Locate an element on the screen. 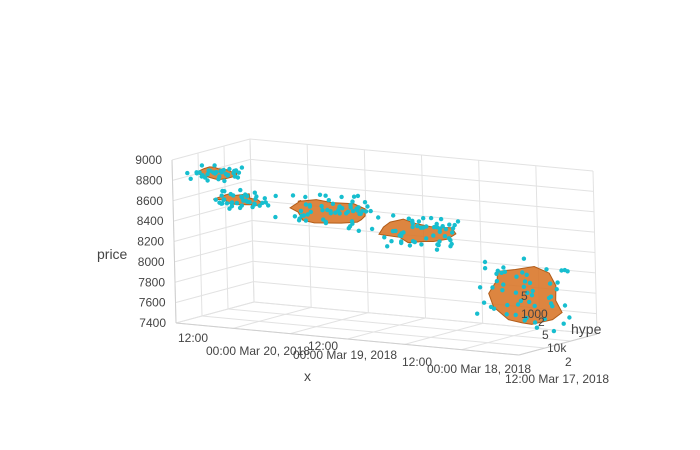 The image size is (700, 450). x-tick-label: 00:00 Mar 19, 2018 is located at coordinates (345, 355).